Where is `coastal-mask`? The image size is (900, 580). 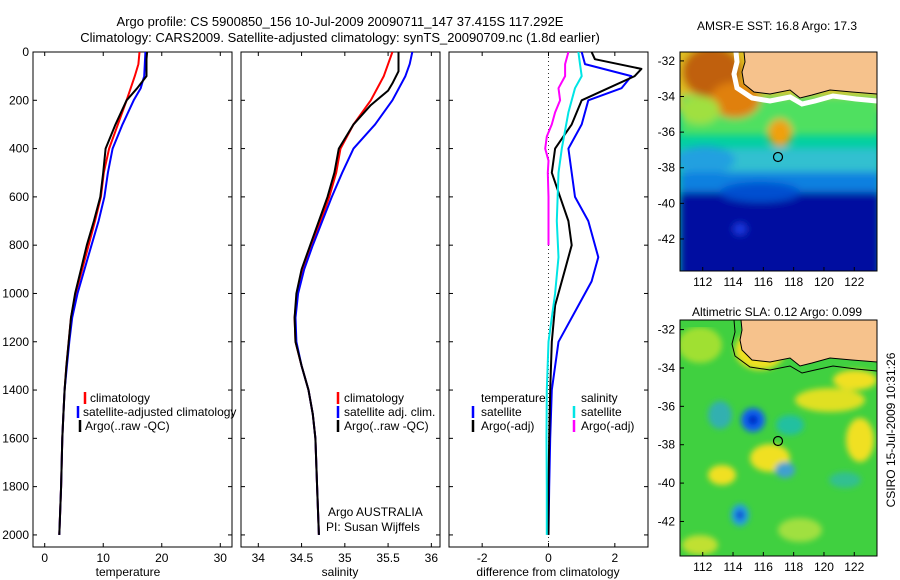 coastal-mask is located at coordinates (804, 79).